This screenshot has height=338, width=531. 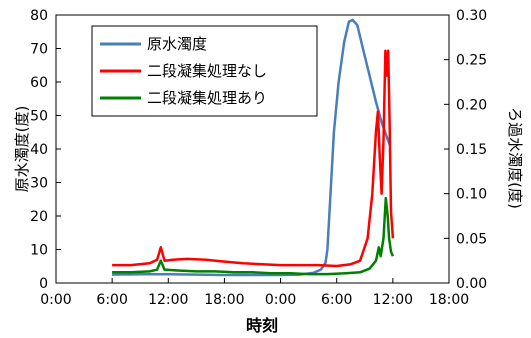 I want to click on legend-label-two-stage: 二段凝集処理あり, so click(x=207, y=98).